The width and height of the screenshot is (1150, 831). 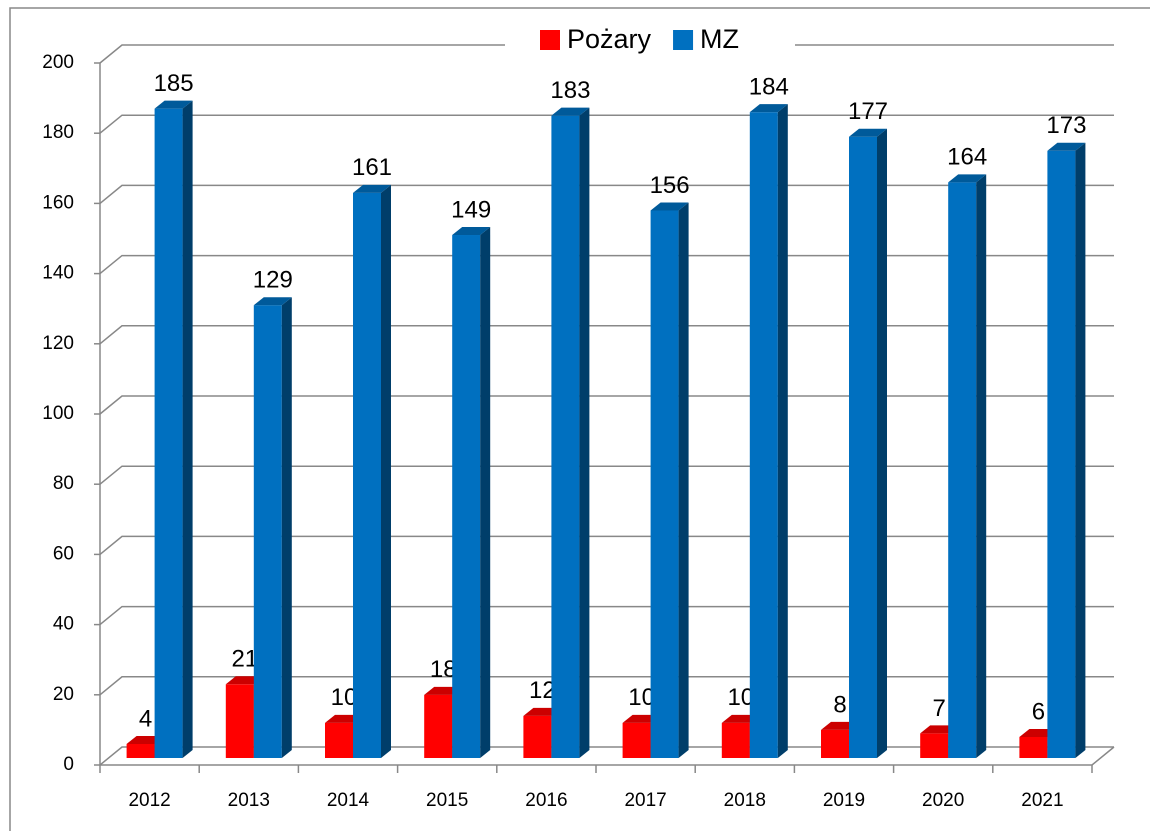 What do you see at coordinates (348, 800) in the screenshot?
I see `x-tick-label: 2014` at bounding box center [348, 800].